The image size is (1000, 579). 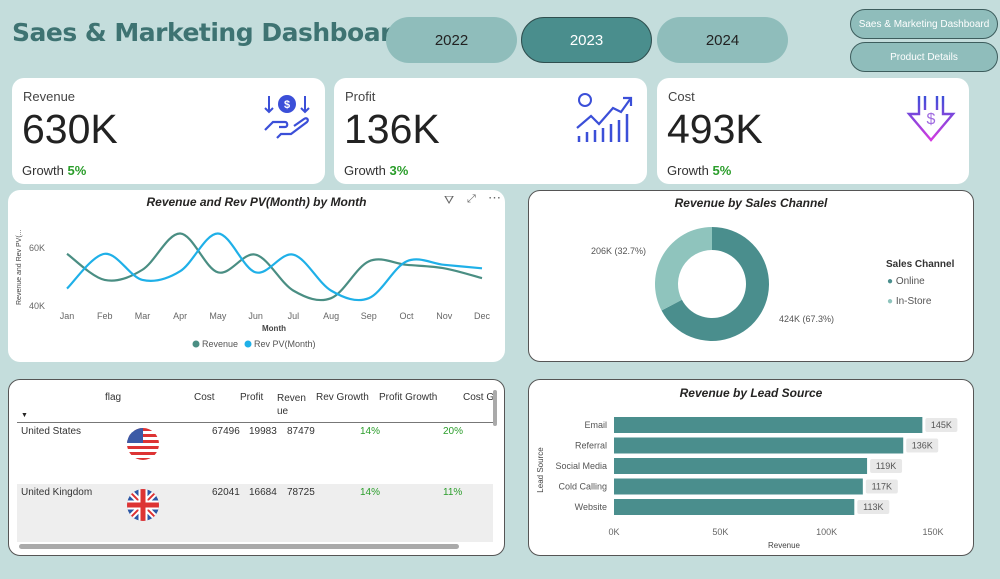 What do you see at coordinates (113, 397) in the screenshot?
I see `column-header-flag: flag` at bounding box center [113, 397].